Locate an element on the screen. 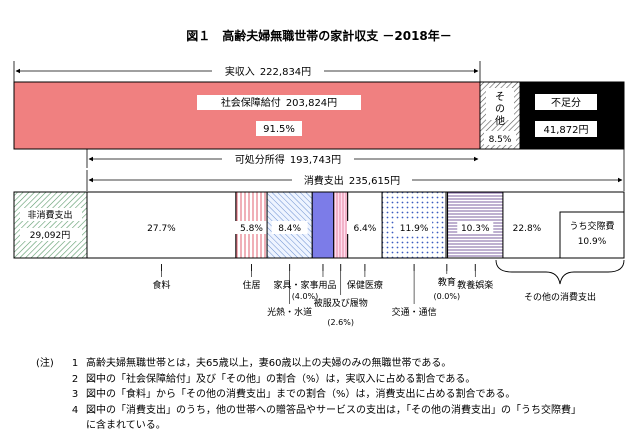  other-consumption-brace is located at coordinates (560, 272).